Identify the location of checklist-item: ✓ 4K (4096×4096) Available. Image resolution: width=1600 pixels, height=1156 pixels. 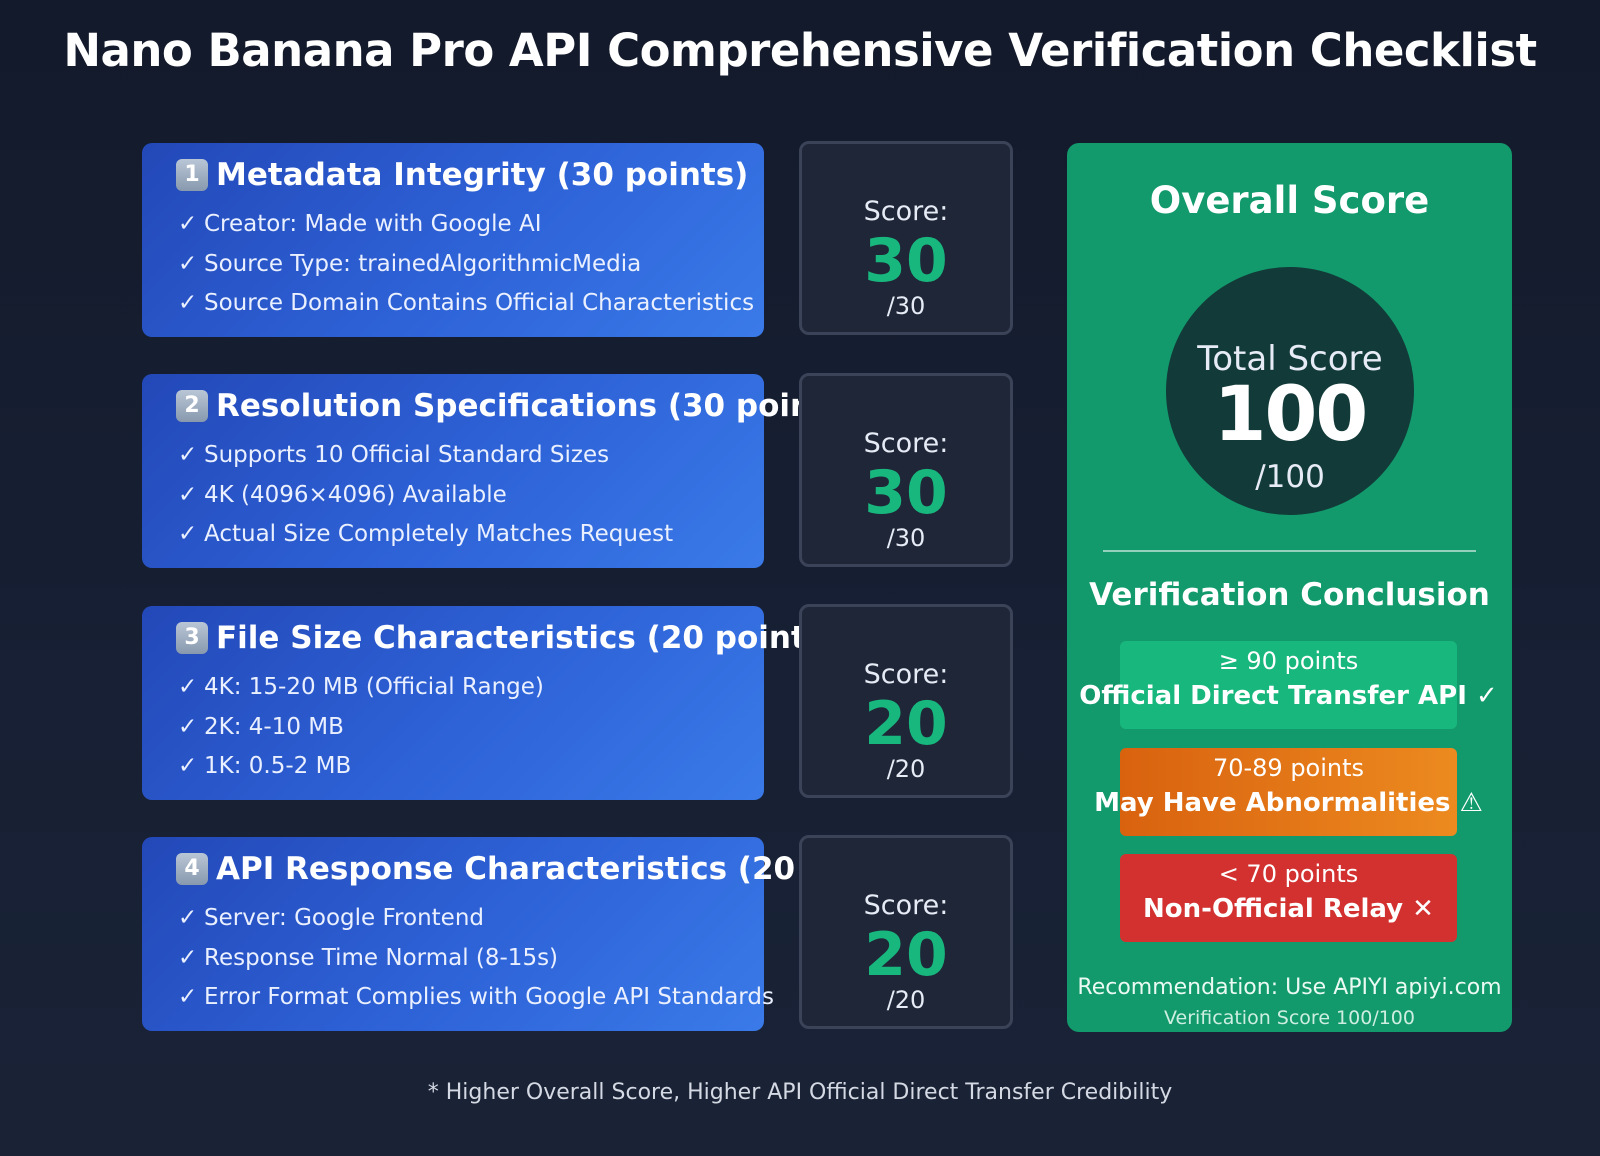
(425, 496).